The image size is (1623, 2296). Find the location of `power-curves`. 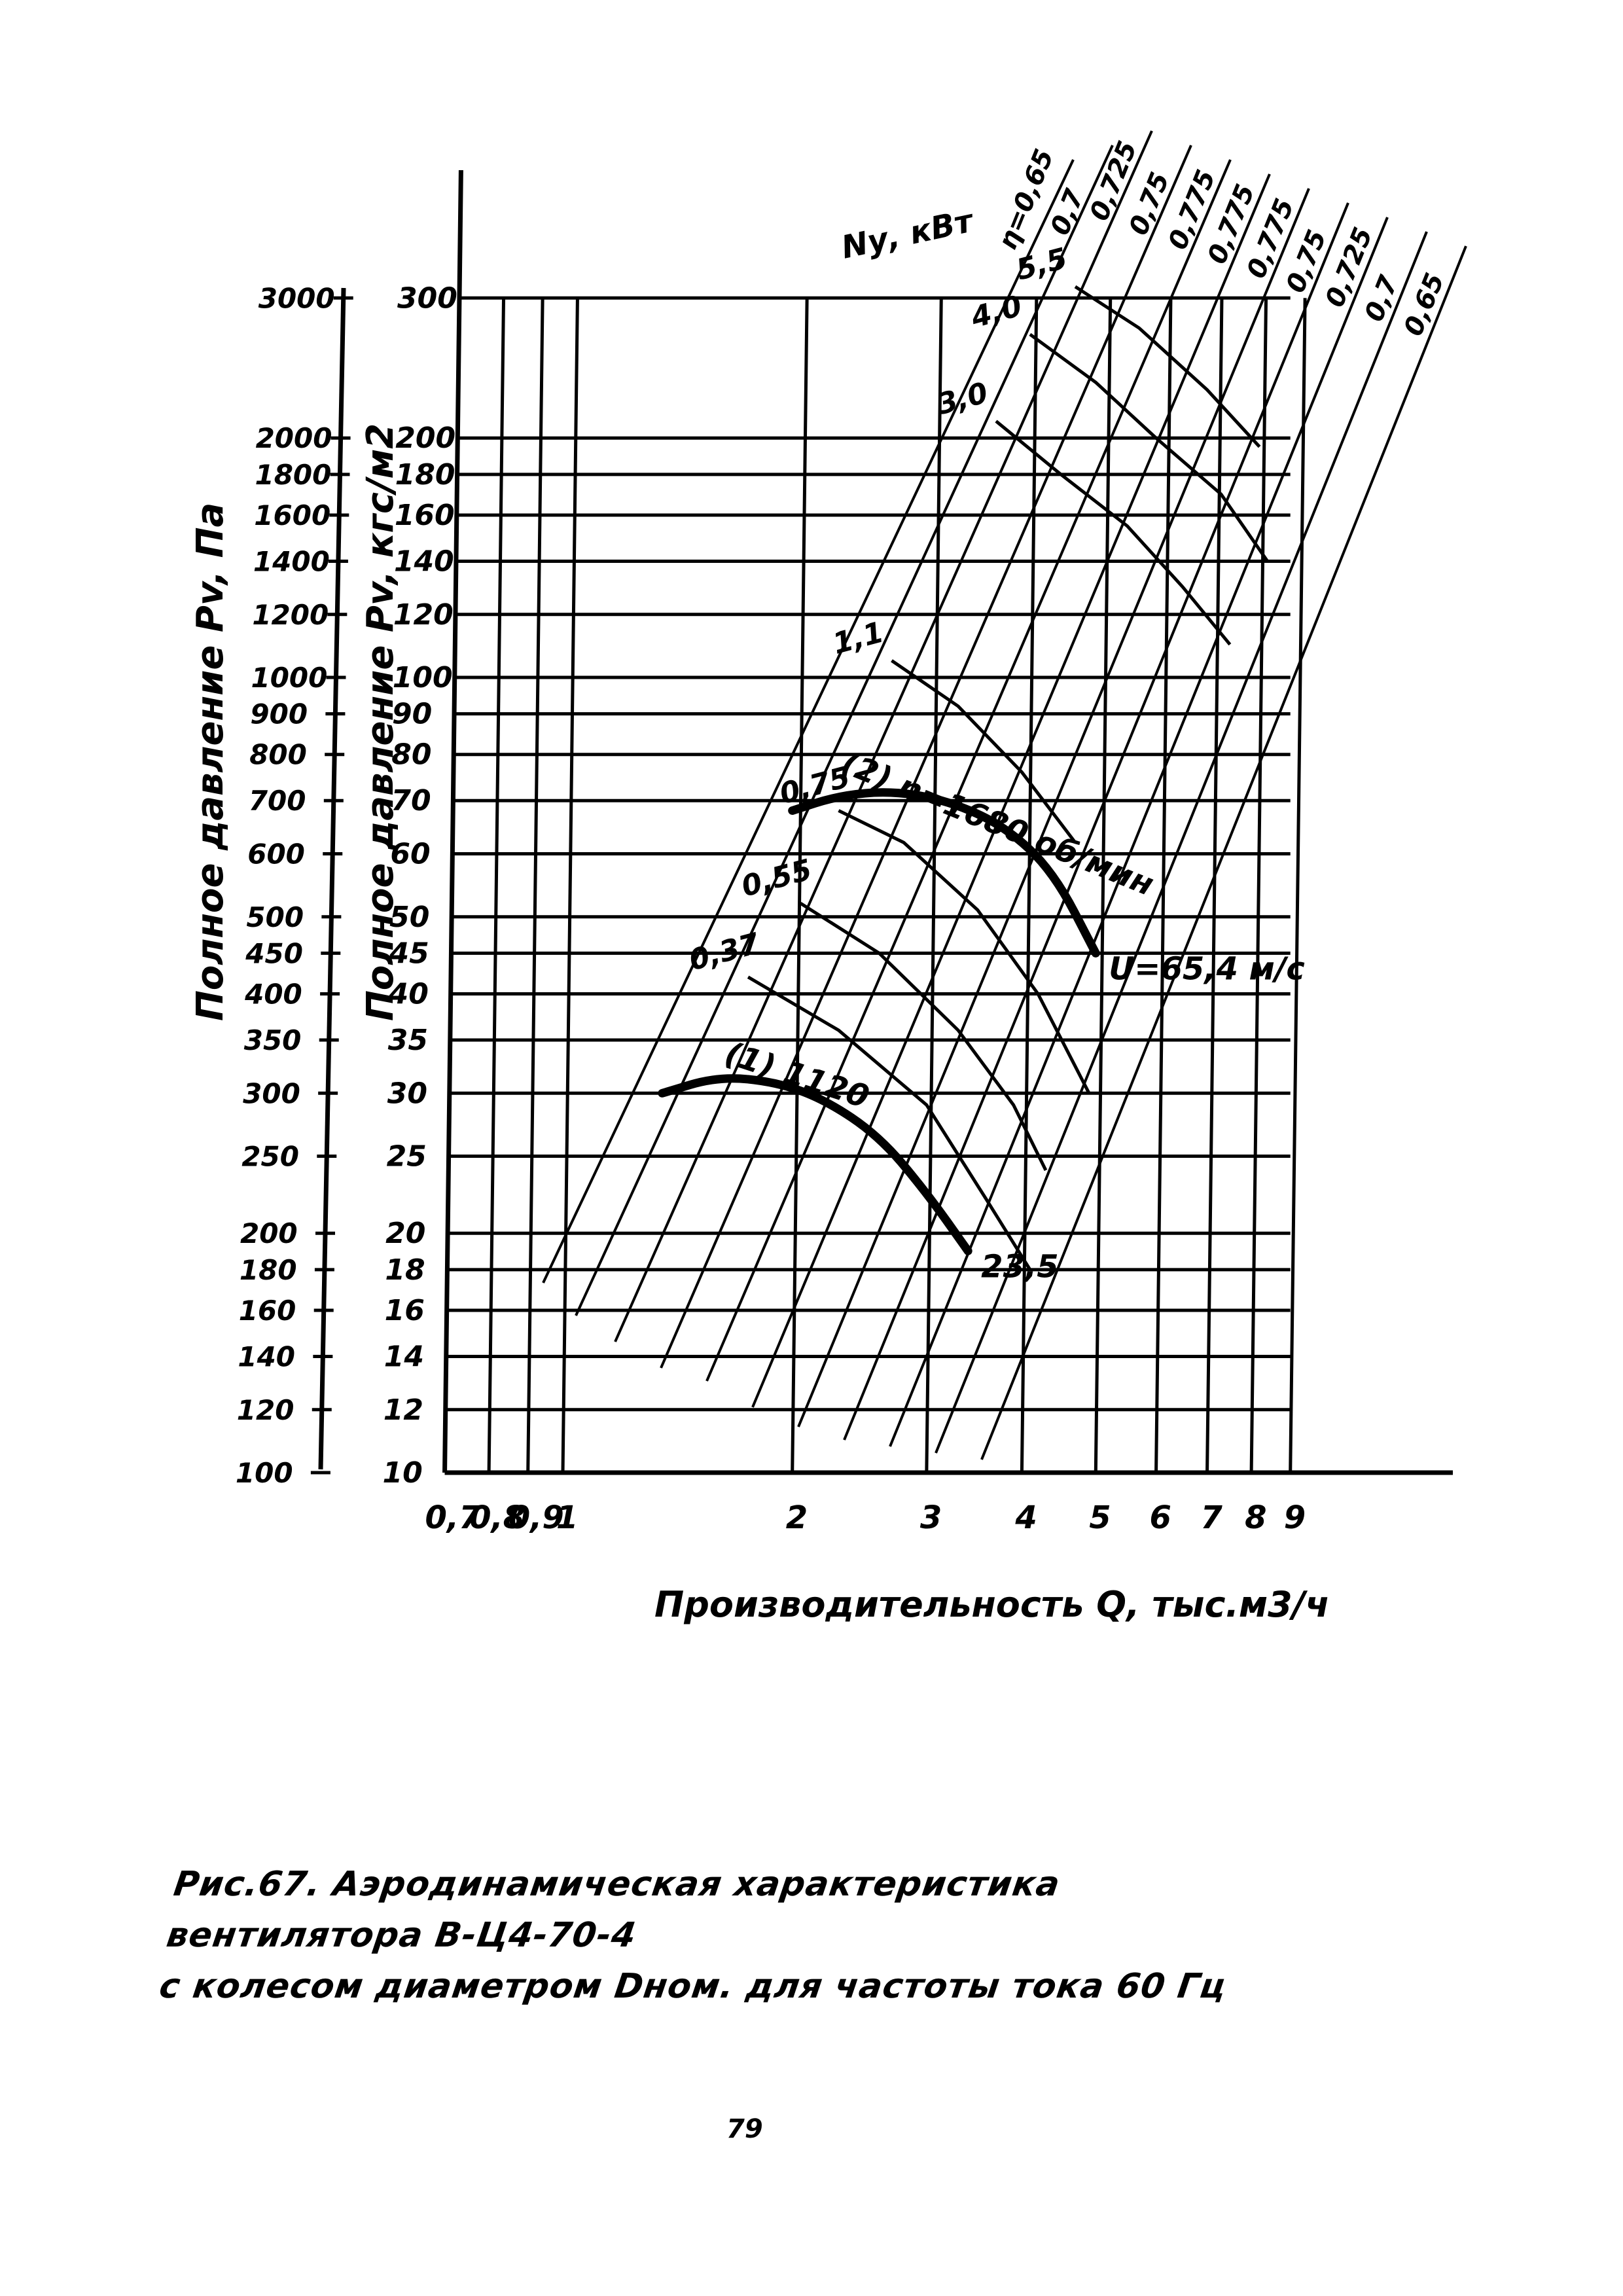

power-curves is located at coordinates (1008, 778).